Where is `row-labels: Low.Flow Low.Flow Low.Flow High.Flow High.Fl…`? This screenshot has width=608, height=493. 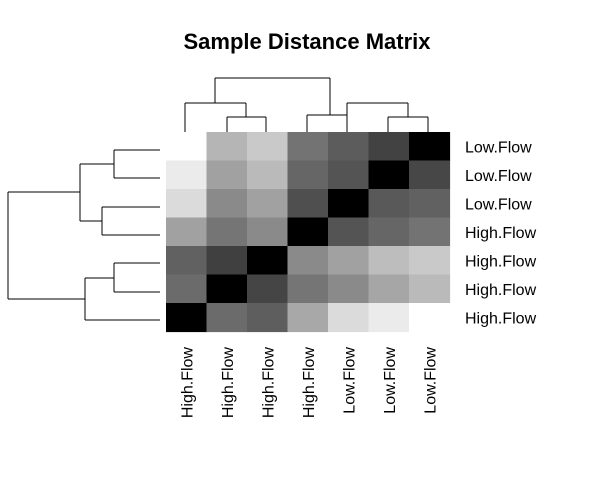 row-labels: Low.Flow Low.Flow Low.Flow High.Flow High.Fl… is located at coordinates (501, 233).